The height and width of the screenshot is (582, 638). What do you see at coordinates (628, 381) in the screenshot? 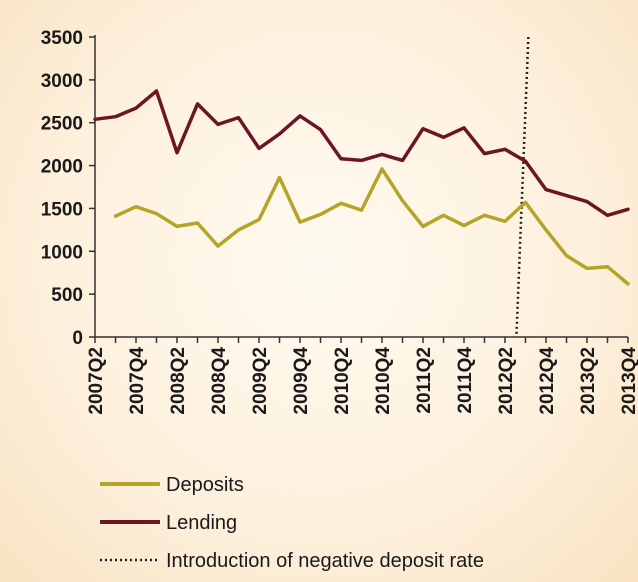
I see `x-tick-label: 2013Q4` at bounding box center [628, 381].